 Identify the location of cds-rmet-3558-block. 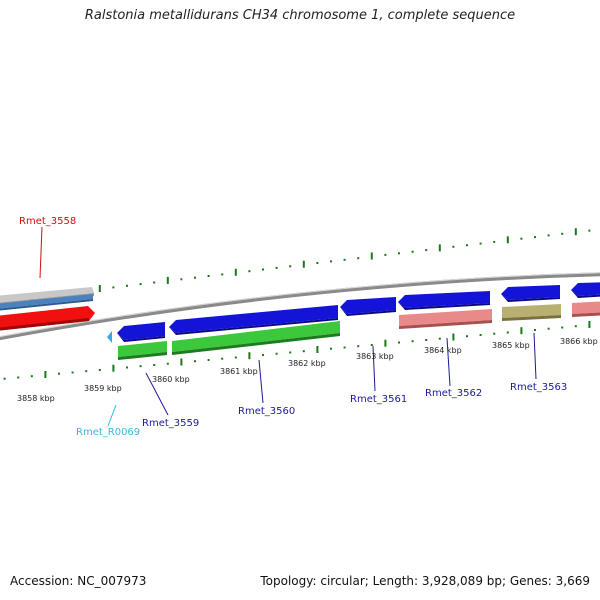
(47, 318).